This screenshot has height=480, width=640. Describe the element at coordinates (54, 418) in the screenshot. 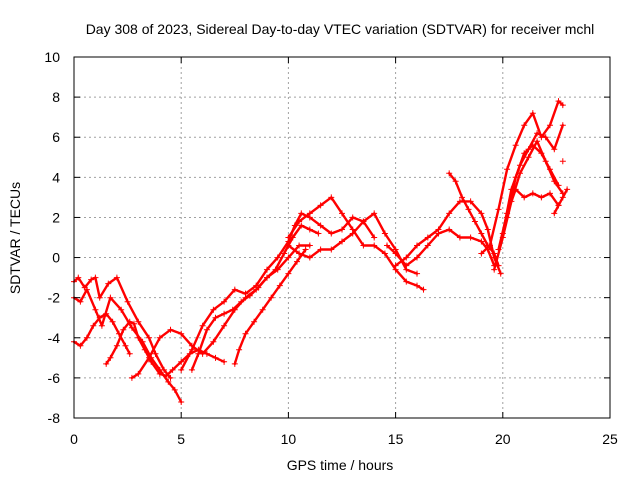

I see `y-tick-label: -8` at that location.